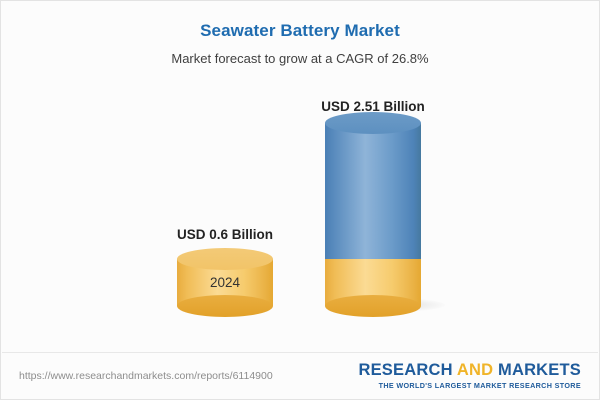 The width and height of the screenshot is (600, 400). What do you see at coordinates (300, 352) in the screenshot?
I see `footer-divider` at bounding box center [300, 352].